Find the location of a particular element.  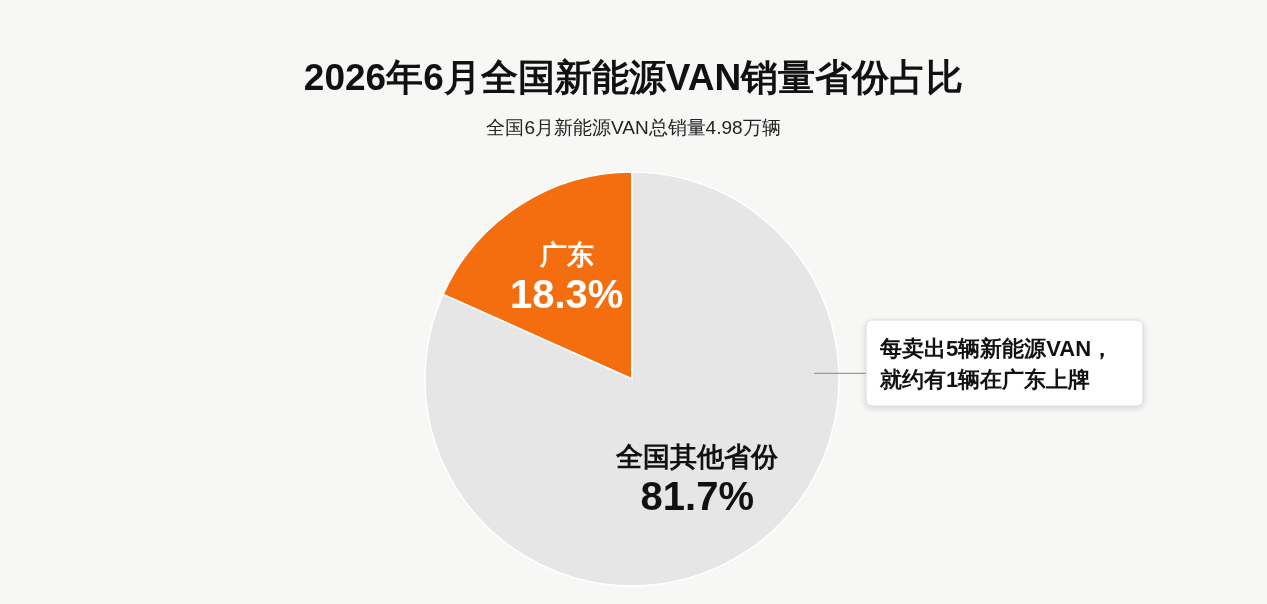

text: 每卖出5辆新能源VAN，就约有1辆在广东上牌 is located at coordinates (996, 364).